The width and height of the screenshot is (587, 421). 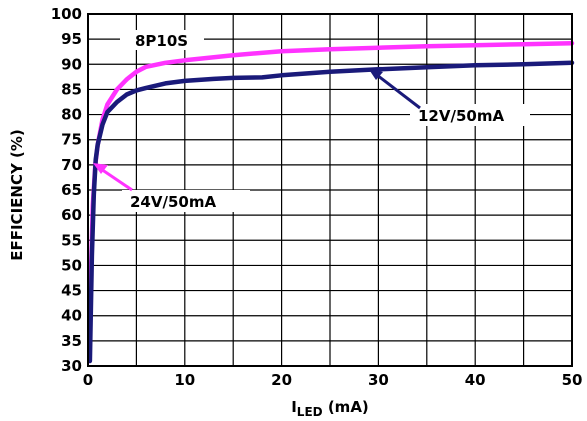 I want to click on y-tick-label: 35, so click(x=71, y=341).